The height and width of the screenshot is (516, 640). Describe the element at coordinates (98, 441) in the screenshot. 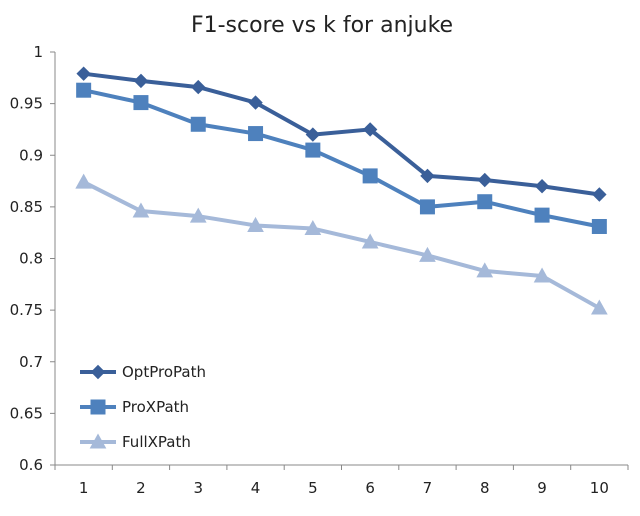

I see `legend-marker-fullxpath` at that location.